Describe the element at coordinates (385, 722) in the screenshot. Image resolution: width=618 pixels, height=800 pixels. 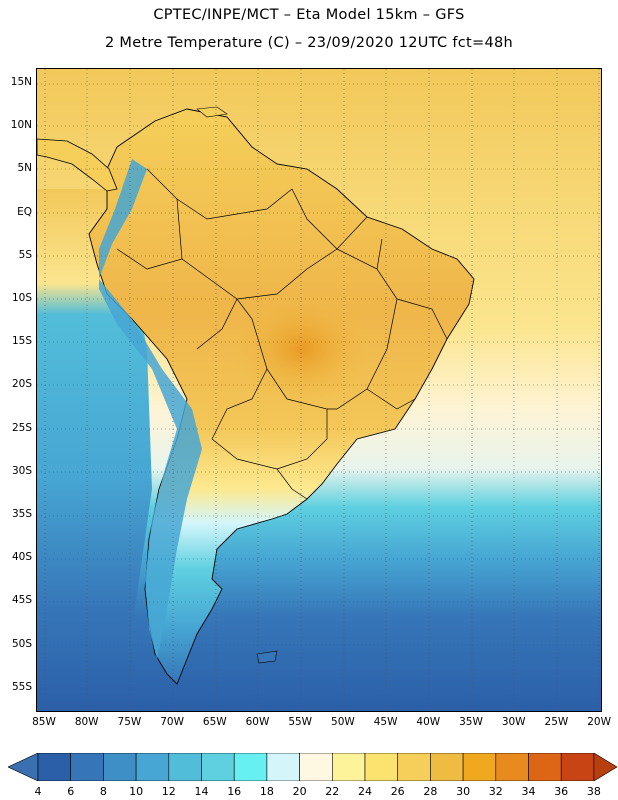
I see `lon-label: 45W` at that location.